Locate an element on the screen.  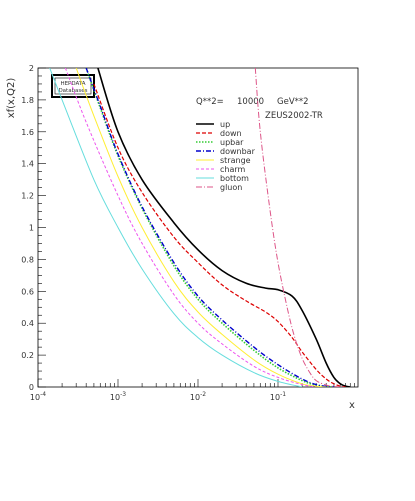
y-tick-label: 0 is located at coordinates (31, 387).